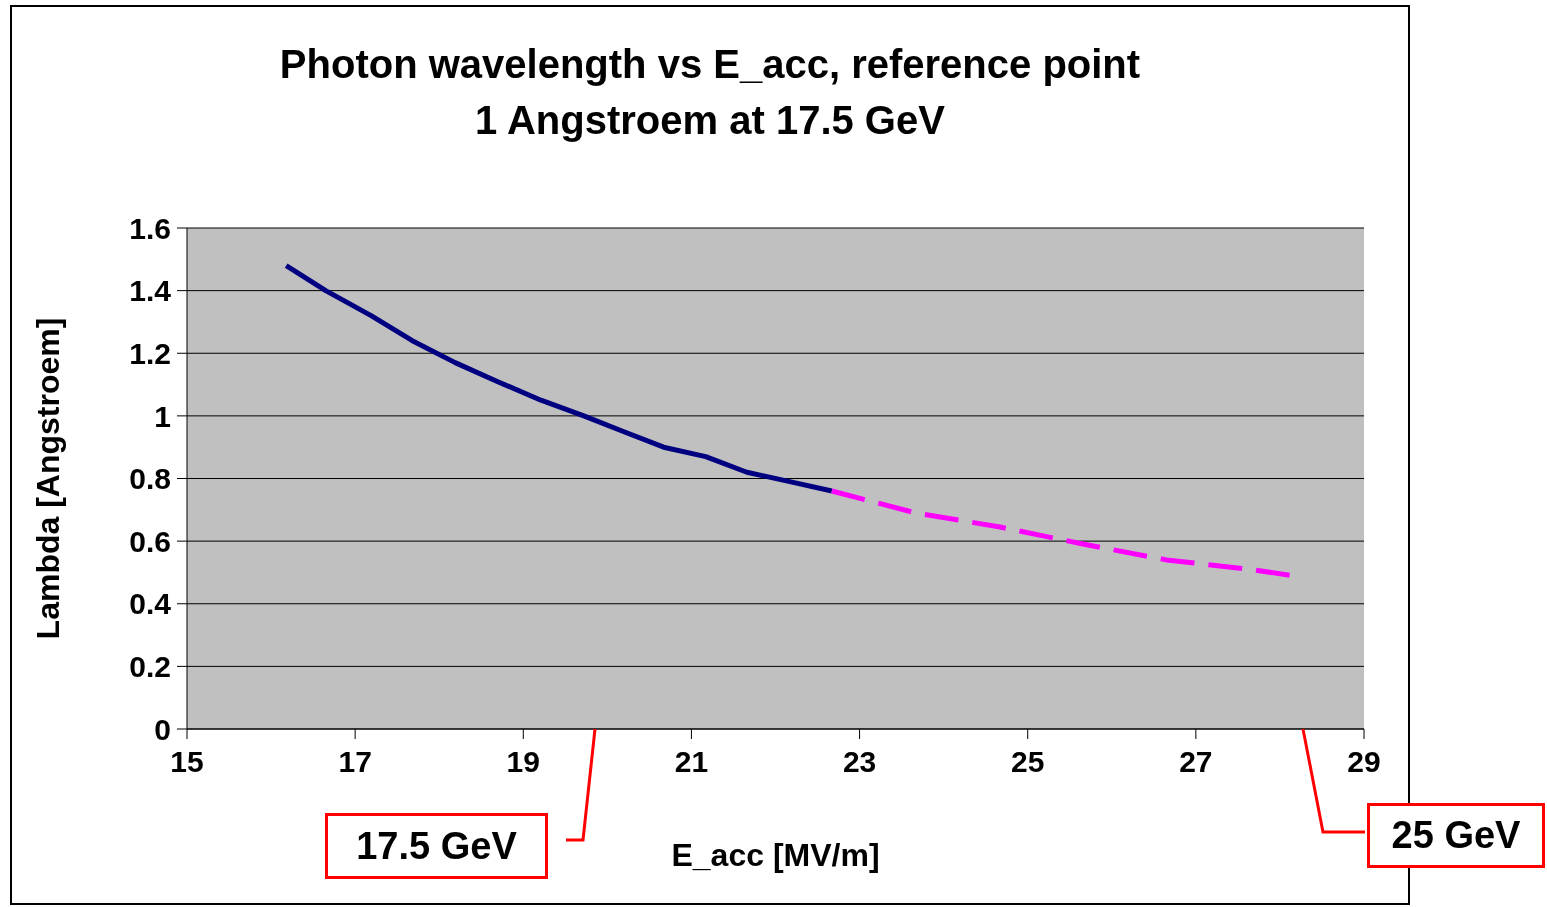 The height and width of the screenshot is (907, 1547). I want to click on y-tick-label: 1.2, so click(150, 353).